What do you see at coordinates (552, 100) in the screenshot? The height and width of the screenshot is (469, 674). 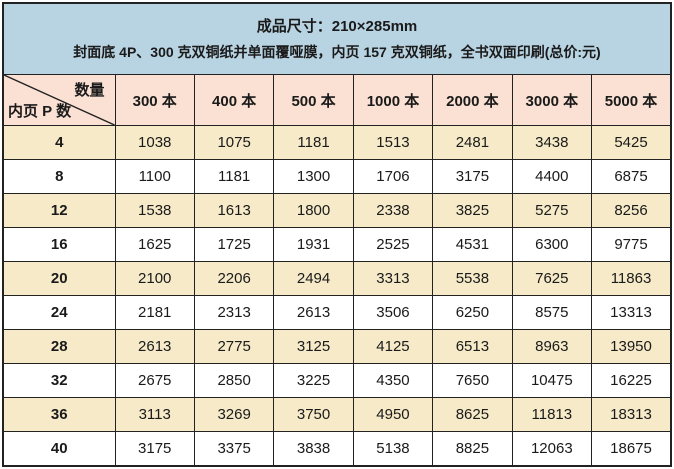 I see `column-header-qty-6: 3000 本` at bounding box center [552, 100].